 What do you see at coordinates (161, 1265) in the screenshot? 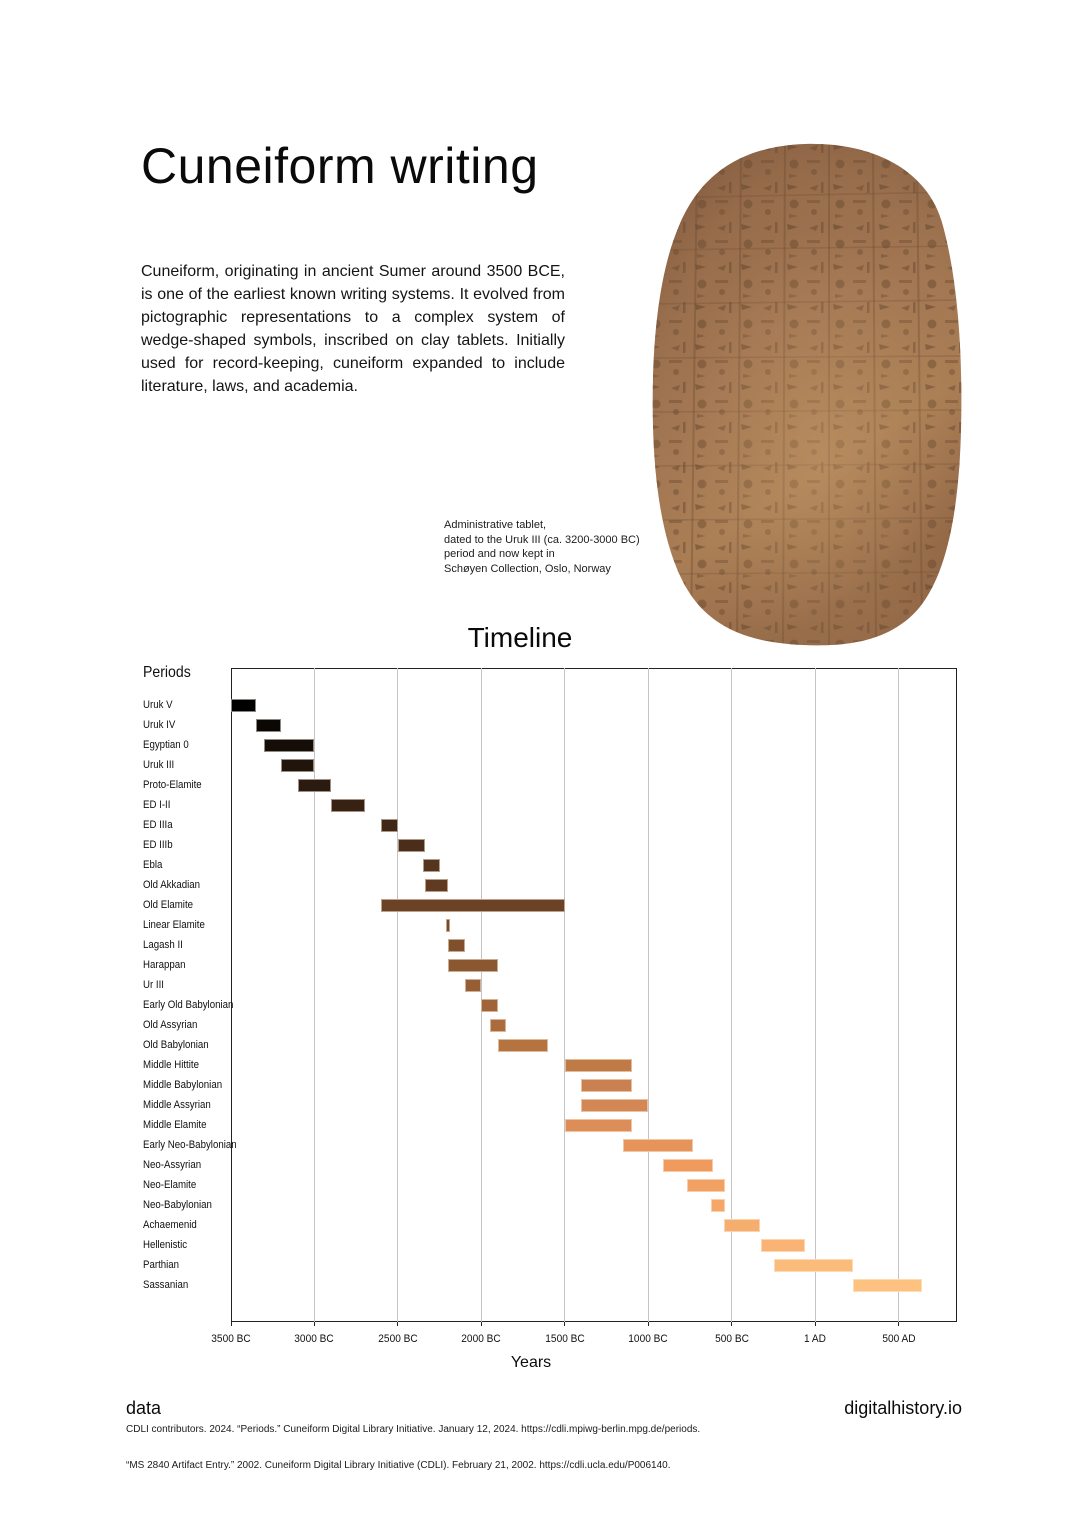
I see `period-label: Parthian` at bounding box center [161, 1265].